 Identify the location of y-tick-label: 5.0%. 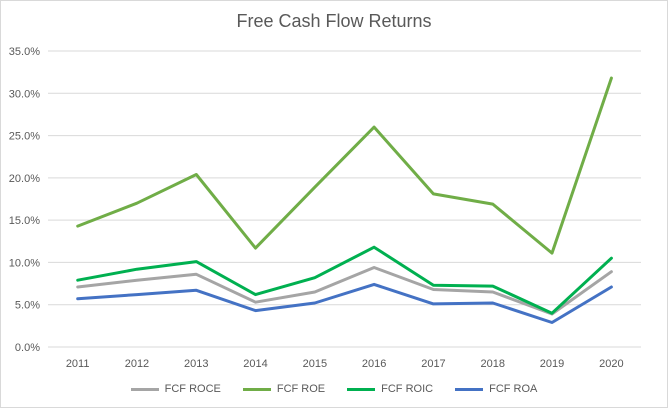
(27, 306).